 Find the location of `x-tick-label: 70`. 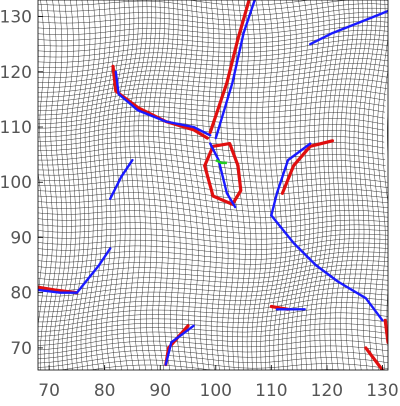

x-tick-label: 70 is located at coordinates (49, 391).